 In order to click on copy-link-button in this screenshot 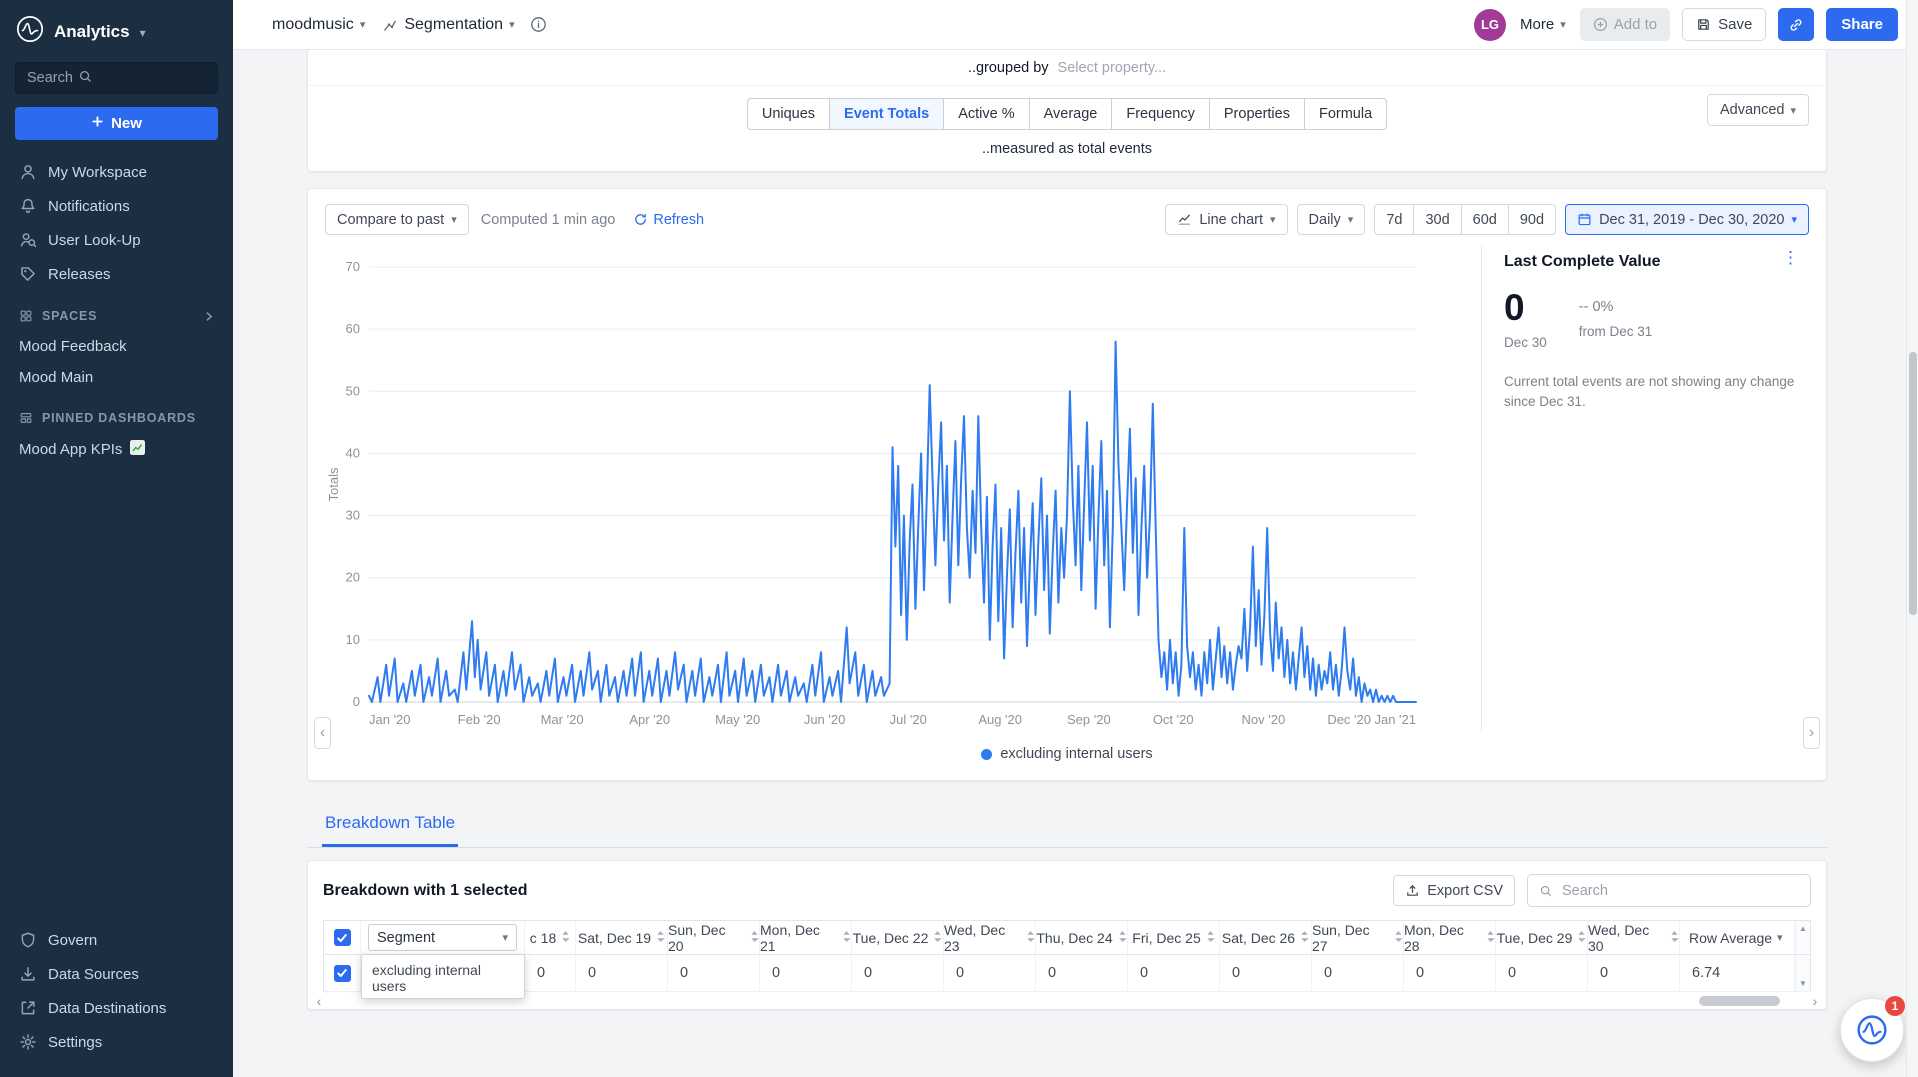, I will do `click(1796, 24)`.